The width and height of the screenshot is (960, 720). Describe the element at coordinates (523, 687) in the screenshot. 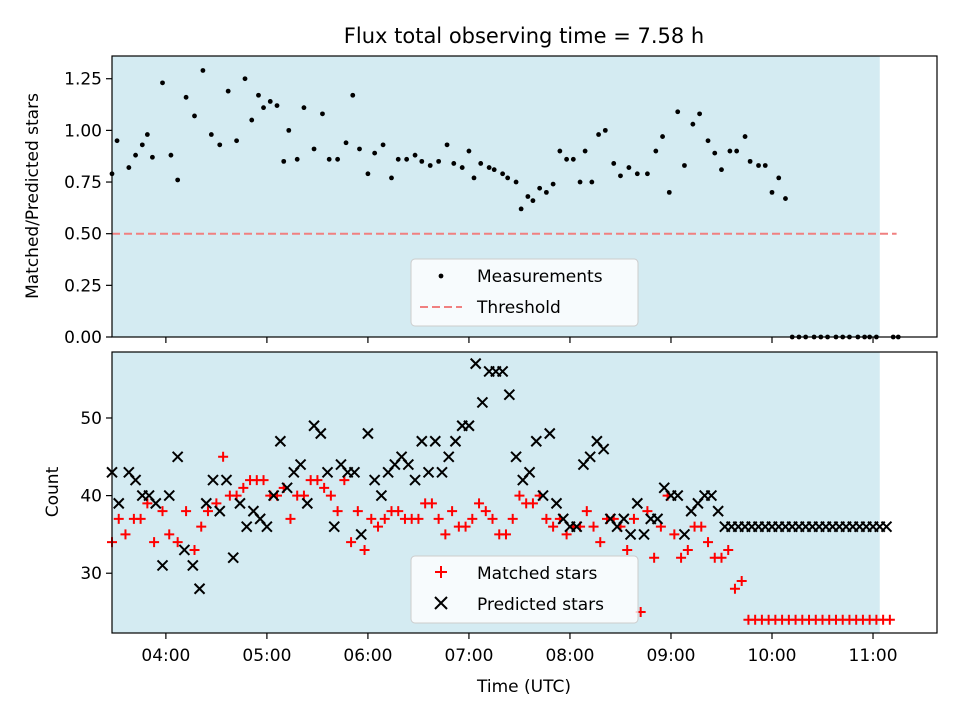

I see `x-axis-label: Time (UTC)` at that location.